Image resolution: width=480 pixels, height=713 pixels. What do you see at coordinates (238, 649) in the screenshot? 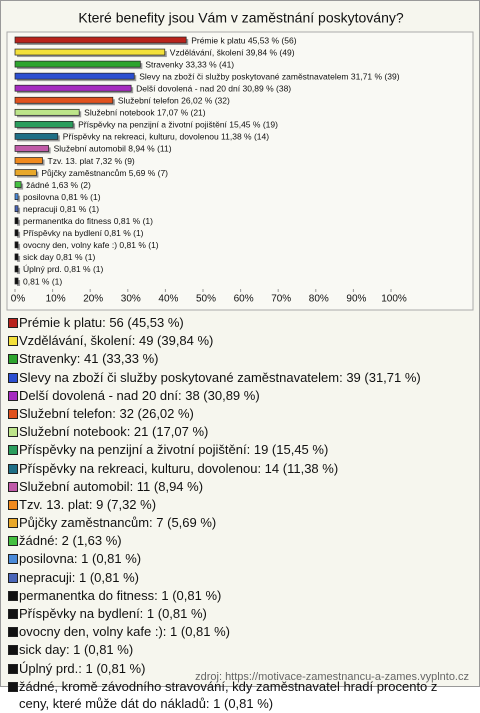
I see `legend-item: sick day: 1 (0,81 %)` at bounding box center [238, 649].